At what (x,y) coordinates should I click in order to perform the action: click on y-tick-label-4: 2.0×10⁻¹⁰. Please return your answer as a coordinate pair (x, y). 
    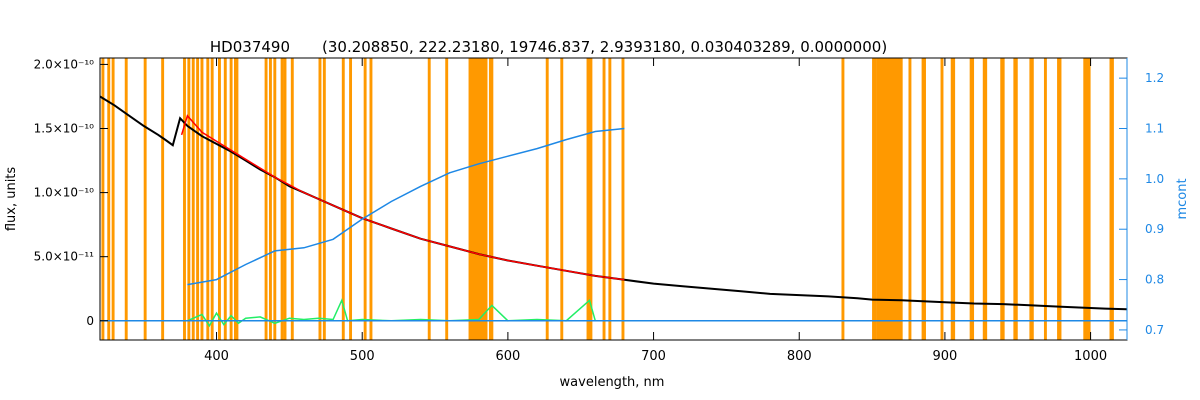
    Looking at the image, I should click on (64, 64).